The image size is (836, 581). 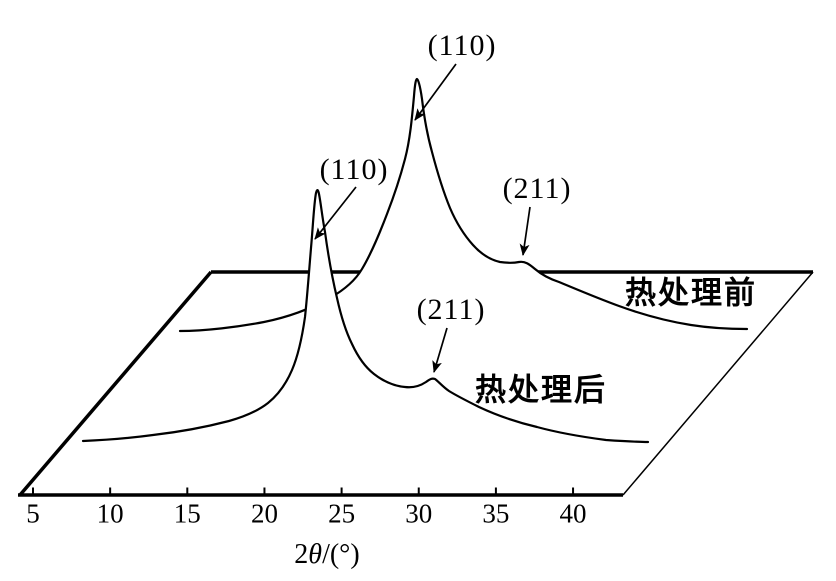 What do you see at coordinates (419, 513) in the screenshot?
I see `x-tick-label: 30` at bounding box center [419, 513].